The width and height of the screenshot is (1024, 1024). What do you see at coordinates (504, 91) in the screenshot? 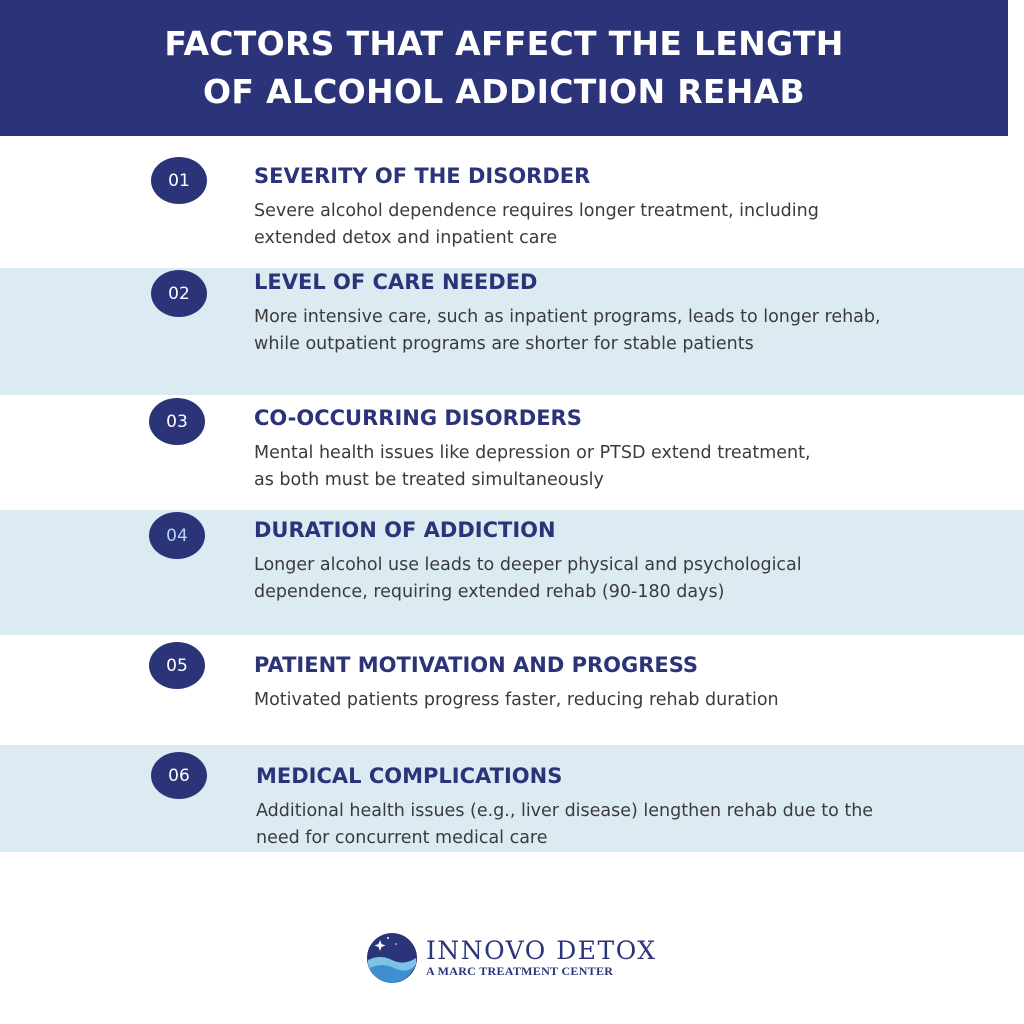
I see `title-line-2: OF ALCOHOL ADDICTION REHAB` at bounding box center [504, 91].